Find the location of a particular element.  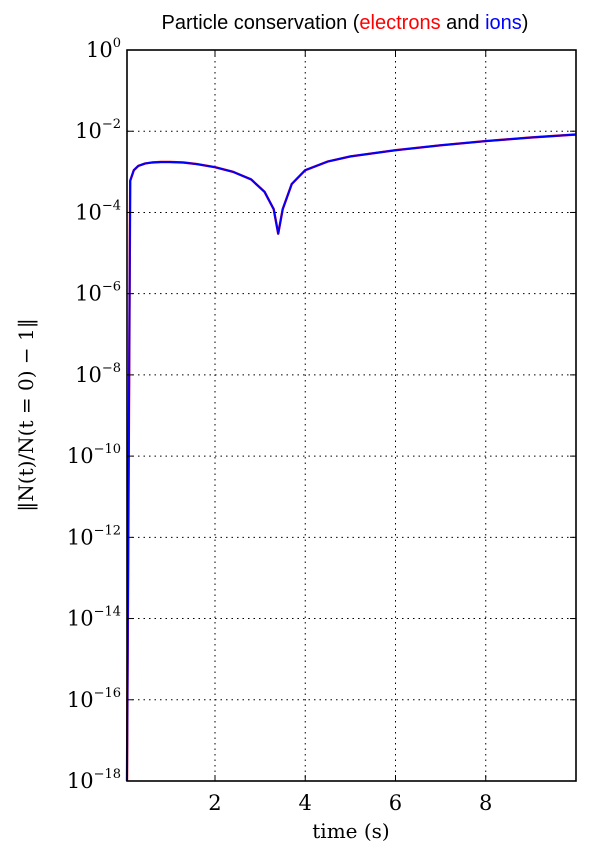

y-tick-label: 10⁻¹⁸ is located at coordinates (94, 780).